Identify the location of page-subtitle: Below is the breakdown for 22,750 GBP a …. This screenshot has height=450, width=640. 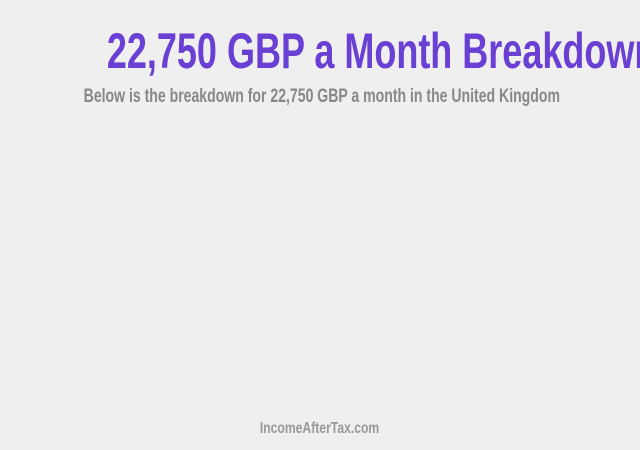
(320, 97).